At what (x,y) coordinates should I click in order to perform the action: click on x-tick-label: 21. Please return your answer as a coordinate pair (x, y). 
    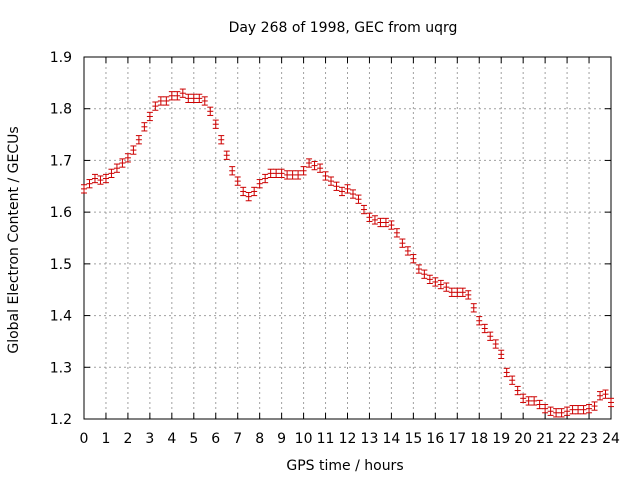
    Looking at the image, I should click on (545, 439).